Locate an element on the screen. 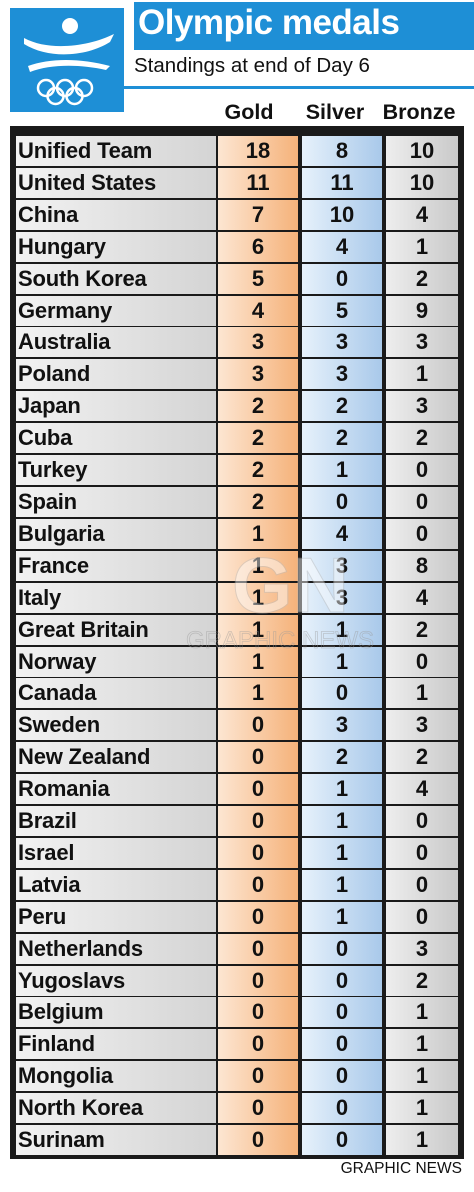 The image size is (474, 1192). country-name: Bulgaria is located at coordinates (116, 533).